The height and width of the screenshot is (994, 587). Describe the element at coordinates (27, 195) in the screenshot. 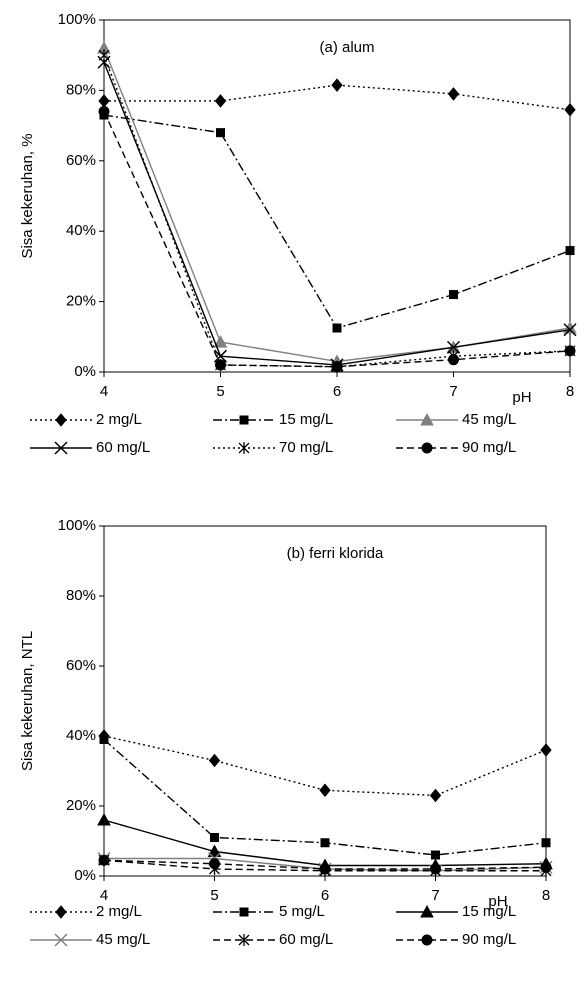

I see `y-axis-label: Sisa kekeruhan, %` at that location.